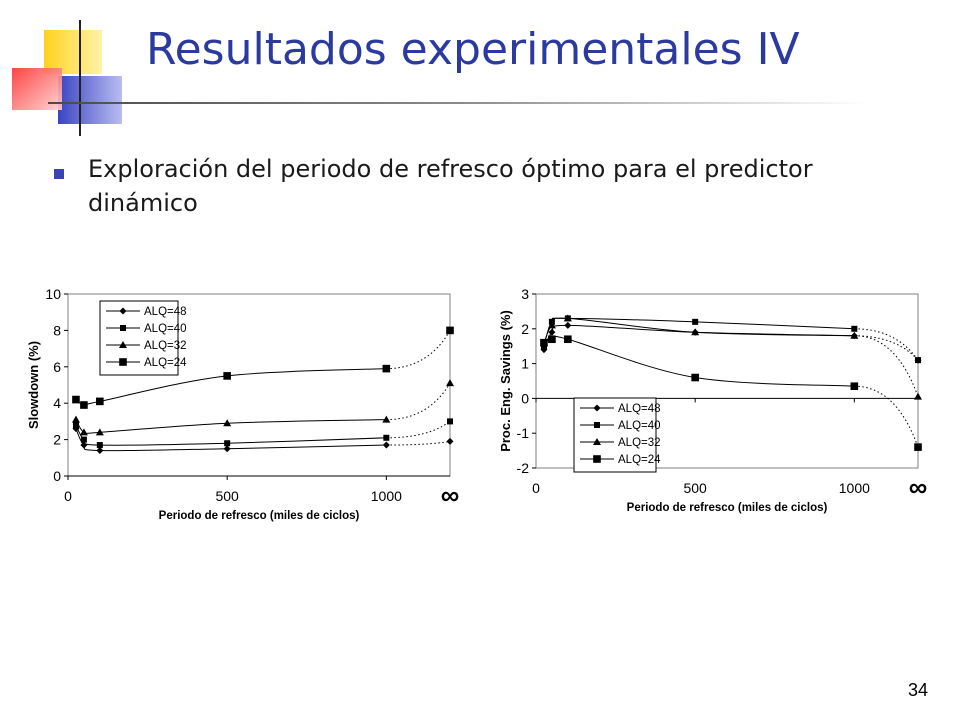  Describe the element at coordinates (57, 330) in the screenshot. I see `y-tick-label: 8` at that location.